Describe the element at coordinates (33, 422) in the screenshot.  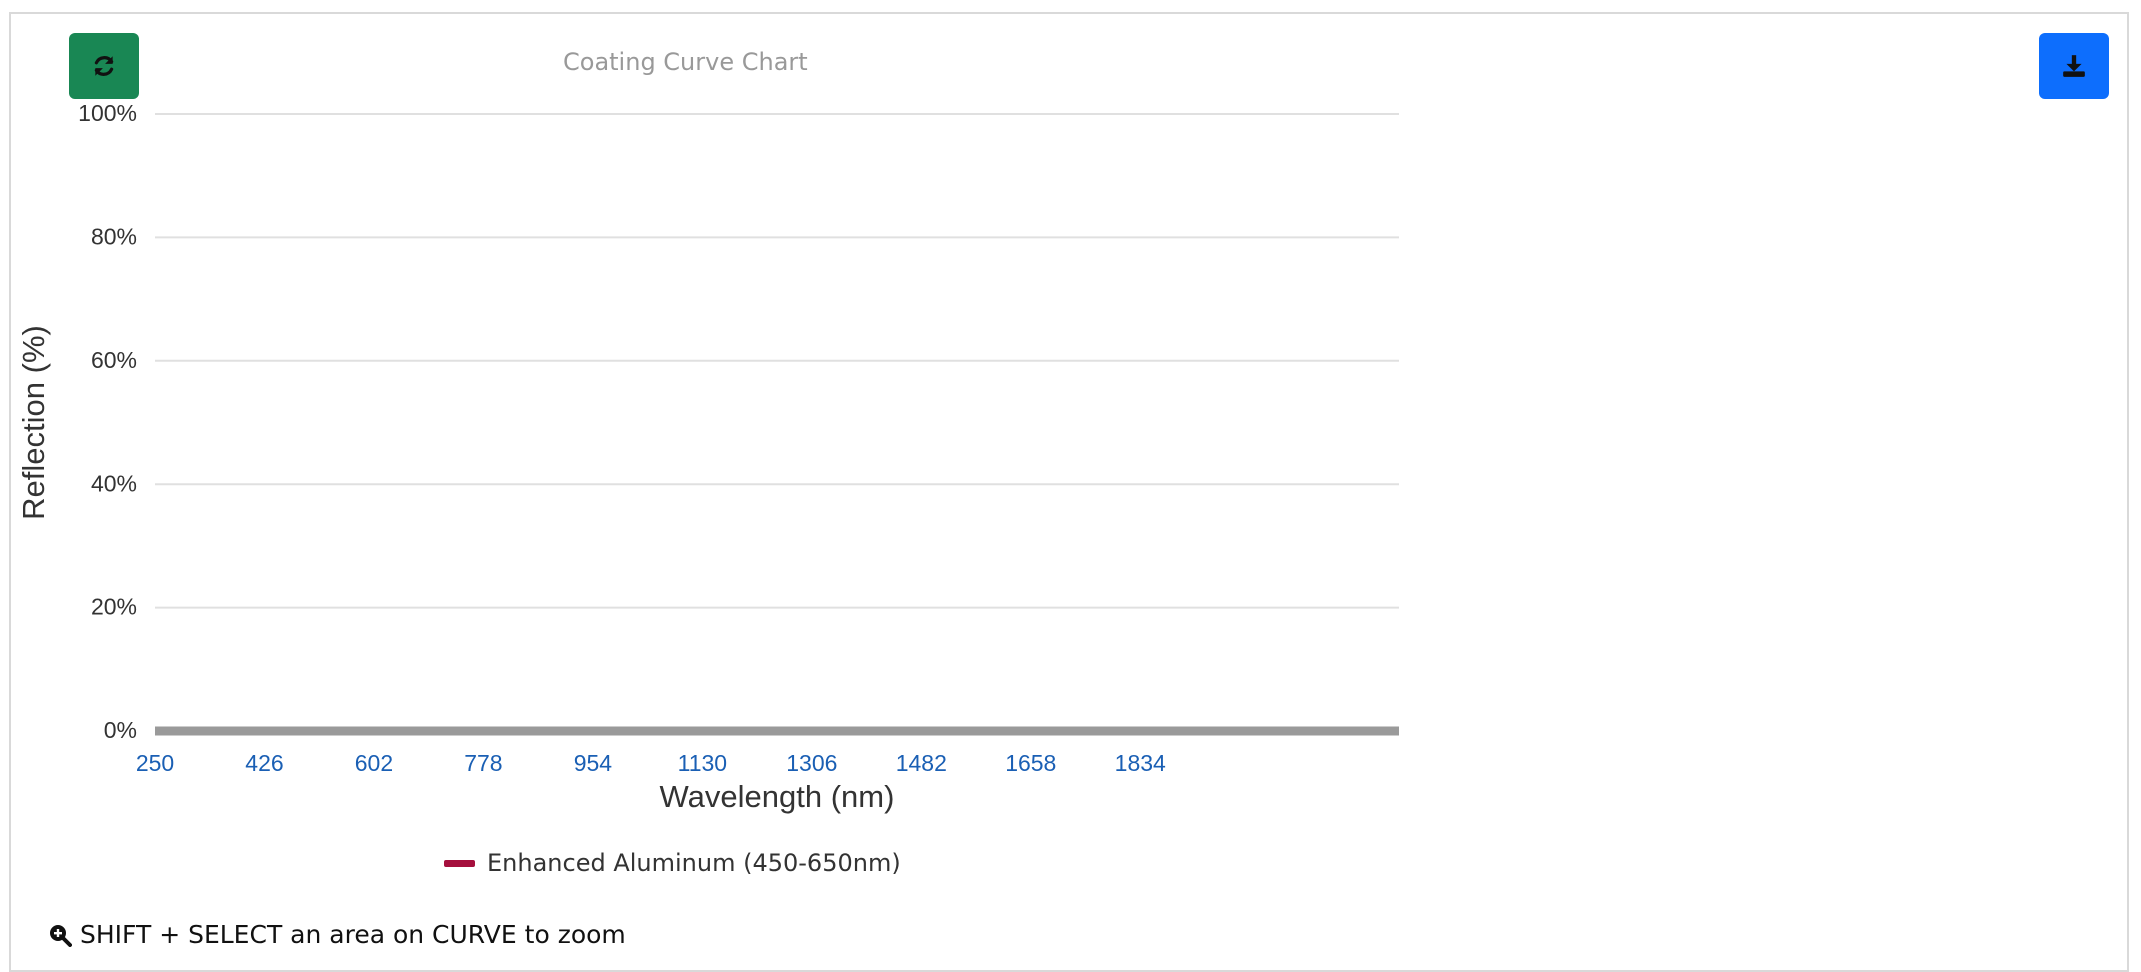
I see `y-axis-title: Reflection (%)` at that location.